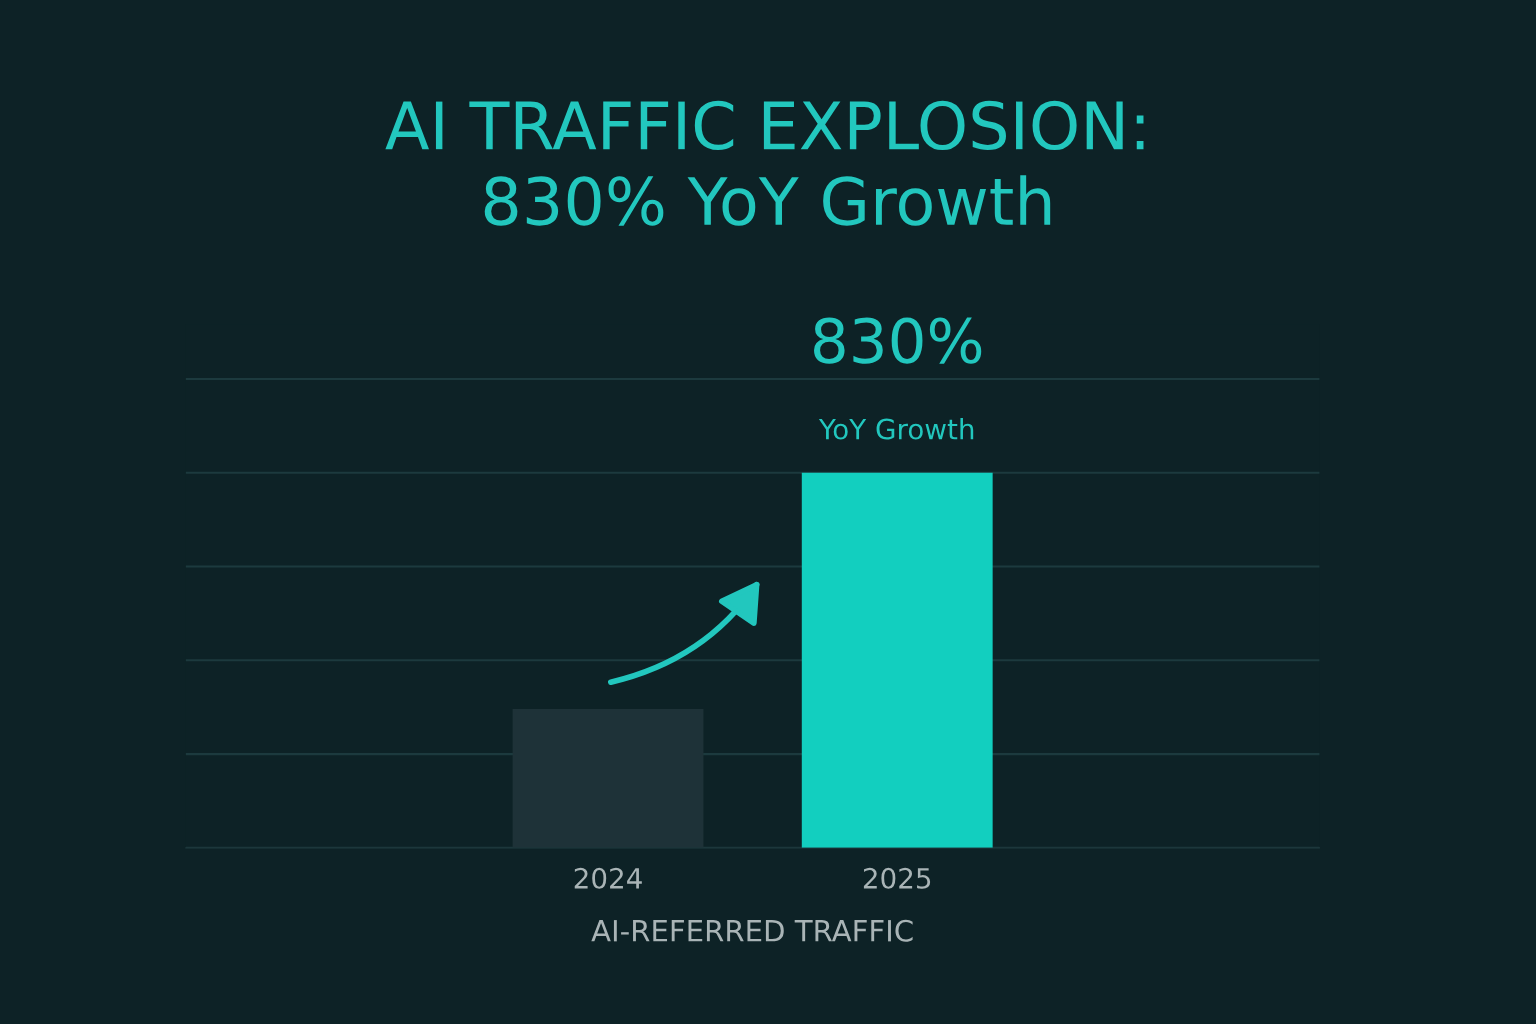  What do you see at coordinates (897, 878) in the screenshot?
I see `x-tick-label: 2025` at bounding box center [897, 878].